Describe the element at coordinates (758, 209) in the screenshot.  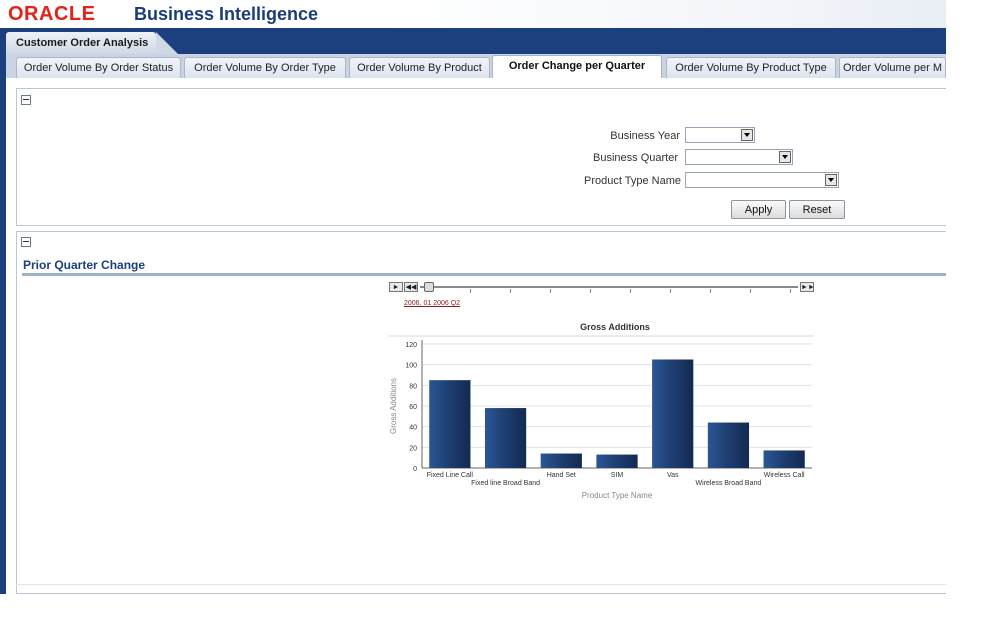
I see `apply-button: Apply` at that location.